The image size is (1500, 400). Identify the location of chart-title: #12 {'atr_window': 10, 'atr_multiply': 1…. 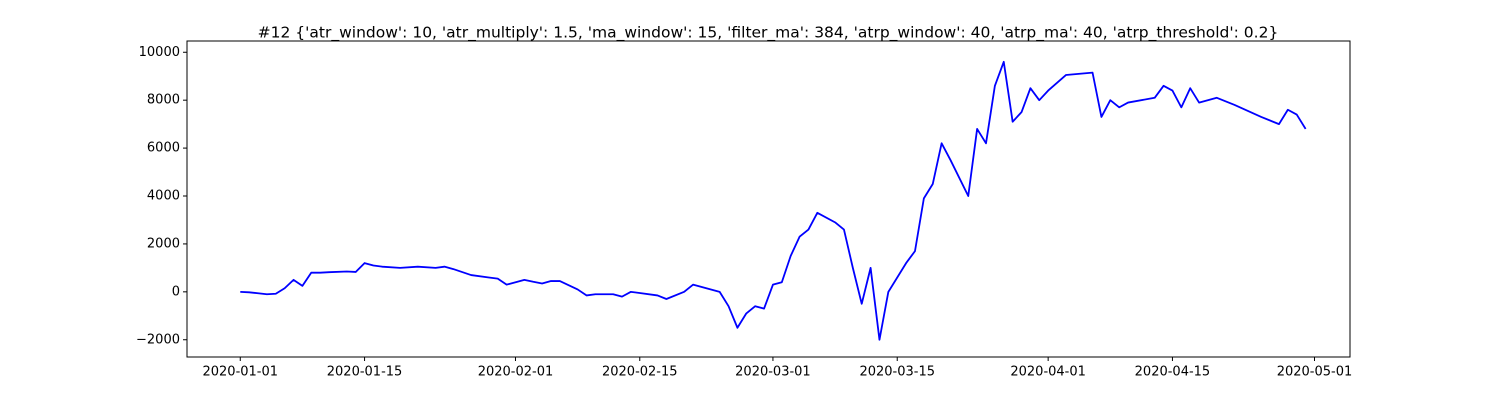
(768, 33).